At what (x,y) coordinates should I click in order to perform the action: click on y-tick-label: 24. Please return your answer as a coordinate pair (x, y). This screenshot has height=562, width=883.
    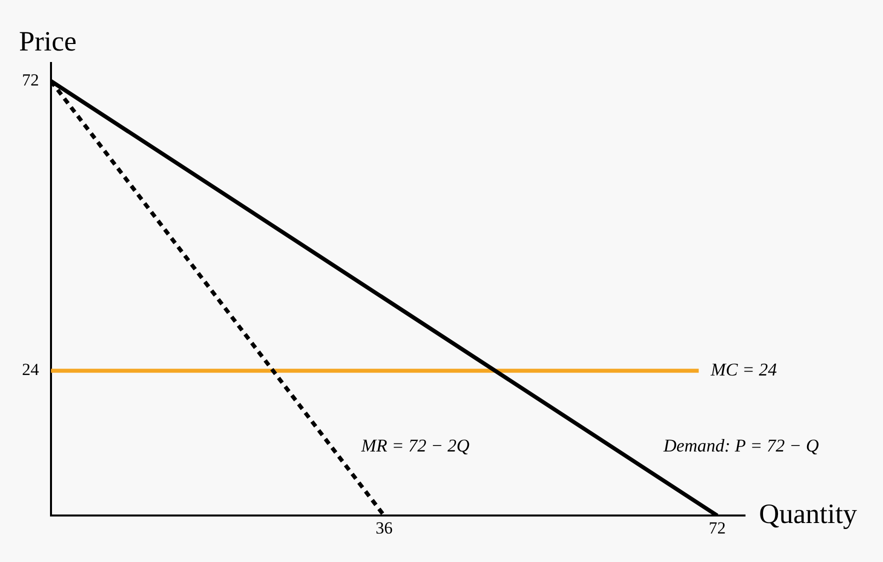
    Looking at the image, I should click on (31, 370).